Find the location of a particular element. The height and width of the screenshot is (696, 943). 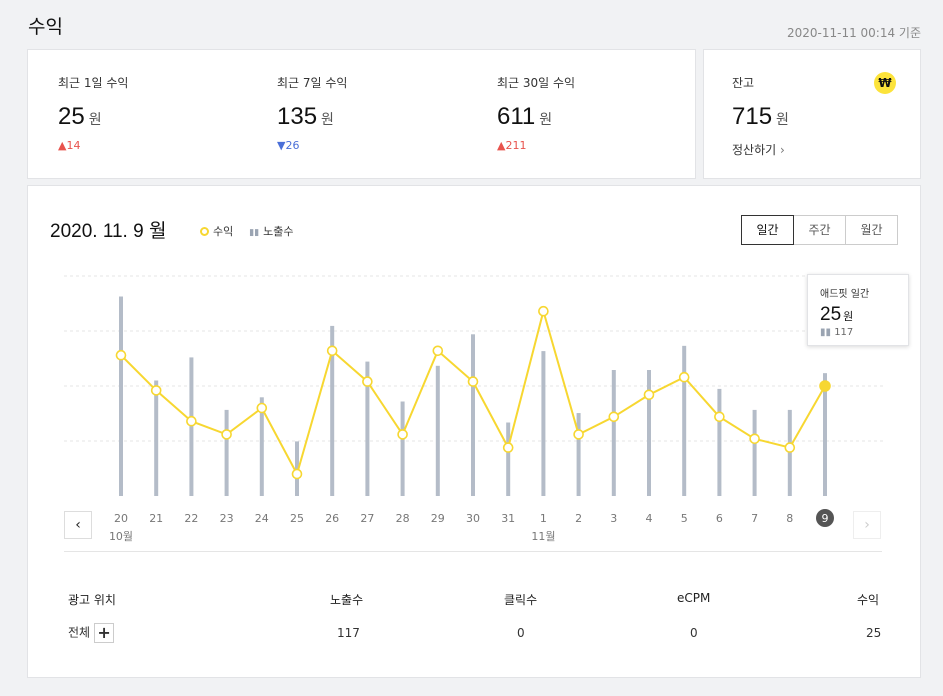

period-tabs: 일간 주간 월간 is located at coordinates (819, 230).